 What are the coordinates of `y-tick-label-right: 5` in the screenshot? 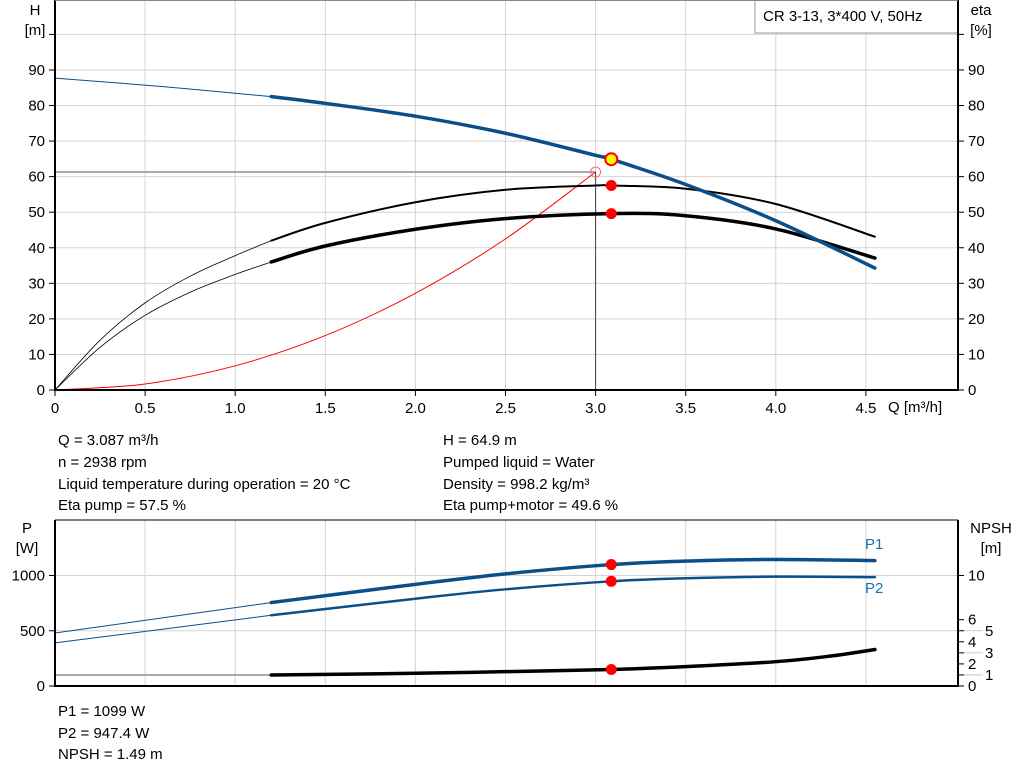 It's located at (989, 631).